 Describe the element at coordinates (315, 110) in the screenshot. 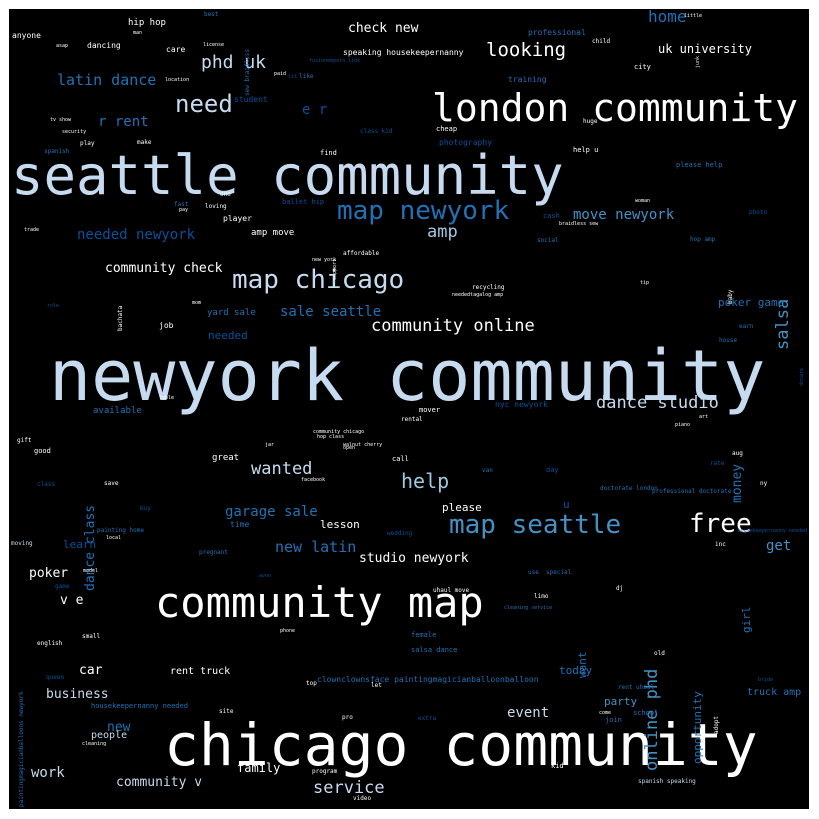

I see `cloud-word: e r` at that location.